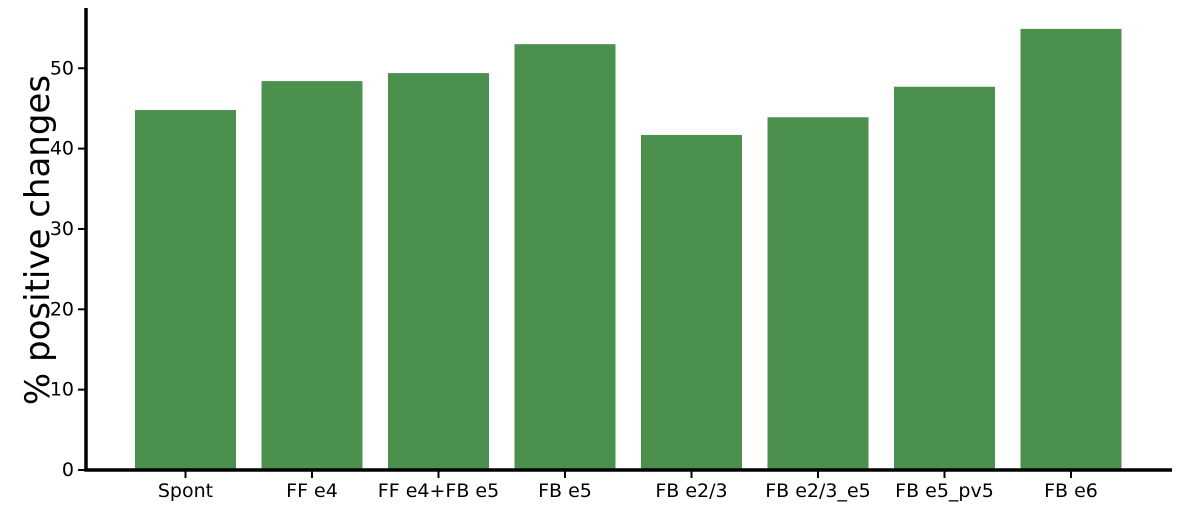  What do you see at coordinates (62, 390) in the screenshot?
I see `y-tick-label: 10` at bounding box center [62, 390].